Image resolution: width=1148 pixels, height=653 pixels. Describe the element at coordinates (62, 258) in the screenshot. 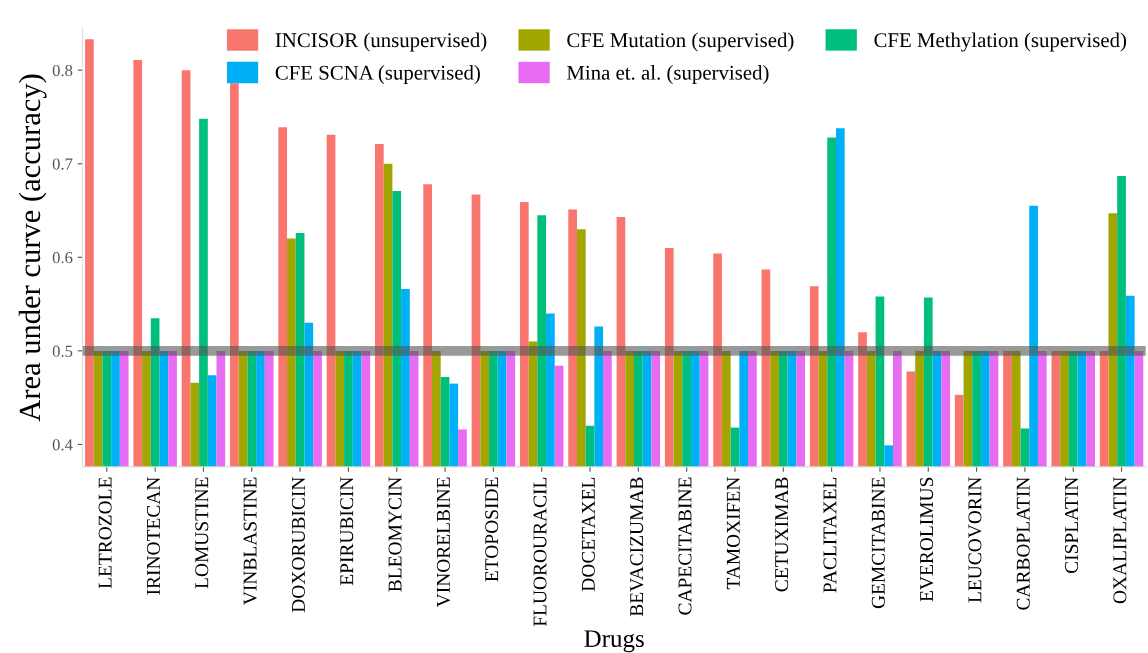

I see `y-tick-label: 0.6` at that location.